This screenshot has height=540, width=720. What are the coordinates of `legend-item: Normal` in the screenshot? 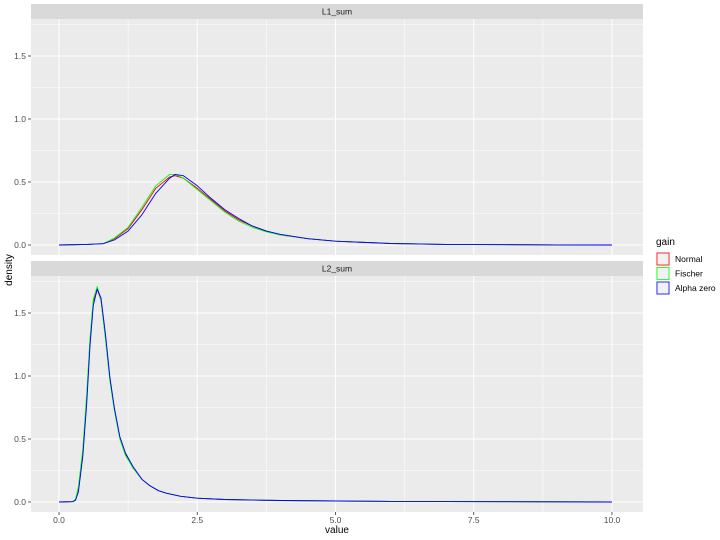 It's located at (679, 259).